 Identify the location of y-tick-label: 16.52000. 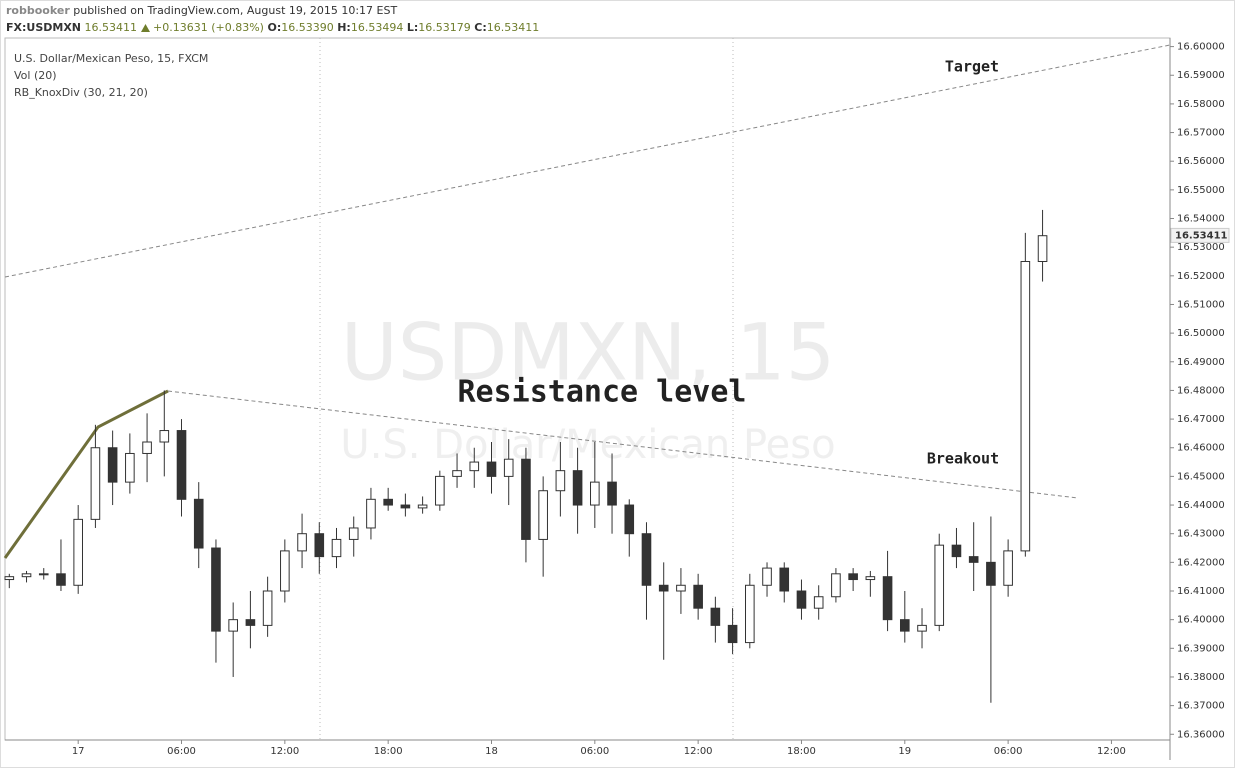
(1201, 276).